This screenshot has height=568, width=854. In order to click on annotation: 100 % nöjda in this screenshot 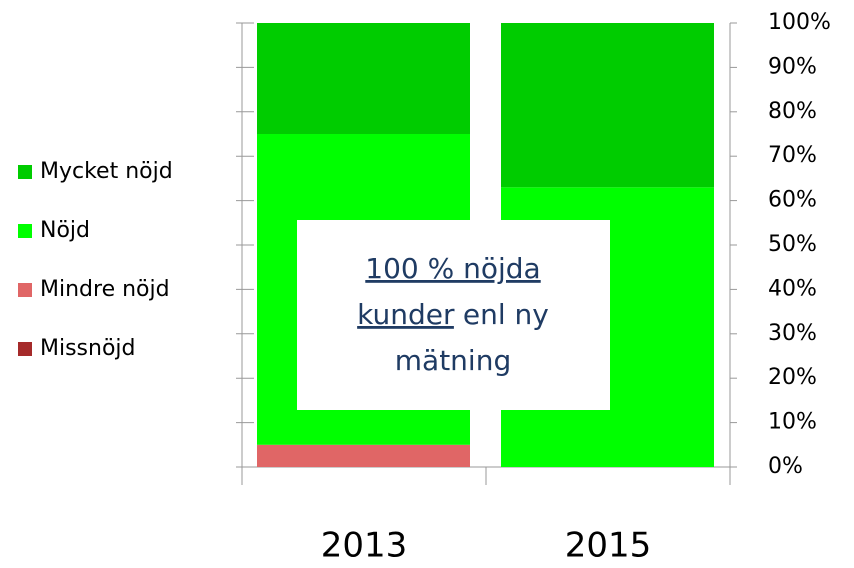, I will do `click(452, 268)`.